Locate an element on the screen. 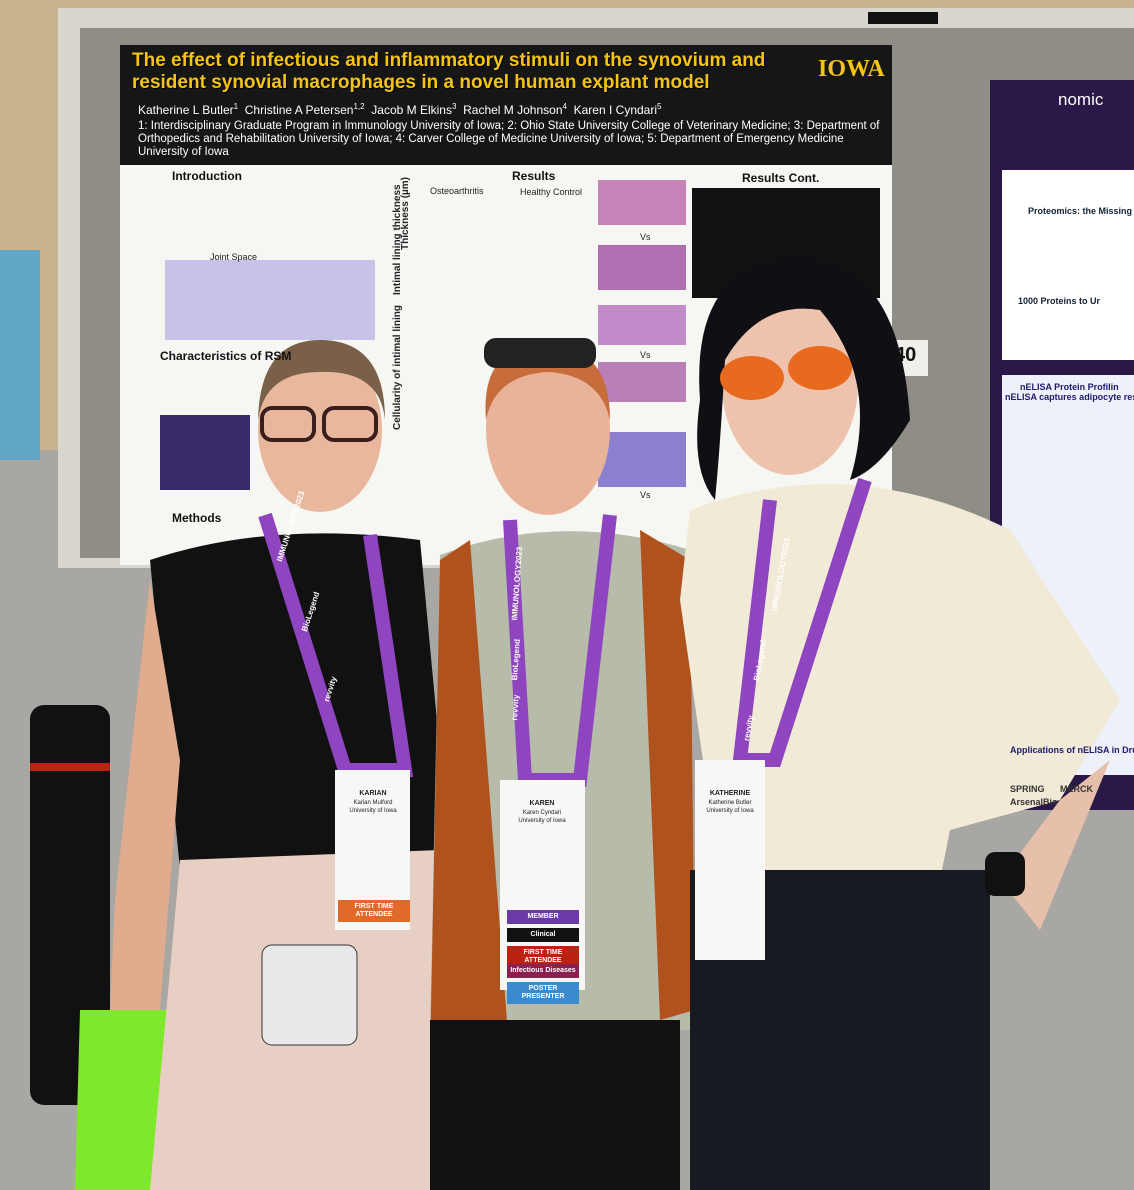 Image resolution: width=1134 pixels, height=1190 pixels. sunglasses is located at coordinates (540, 353).